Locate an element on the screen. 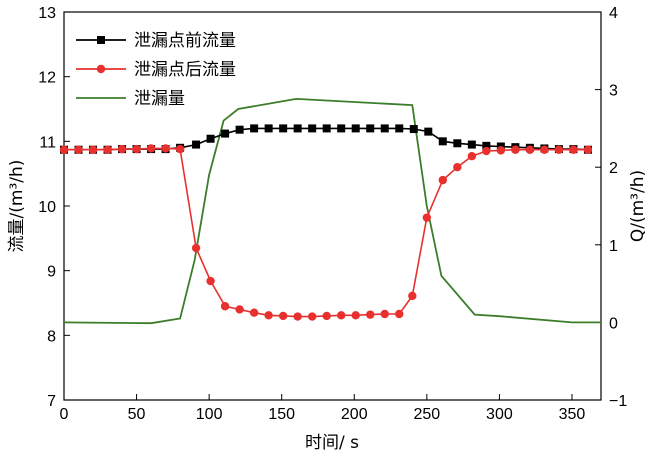 This screenshot has height=458, width=655. x-tick-label: 250 is located at coordinates (426, 414).